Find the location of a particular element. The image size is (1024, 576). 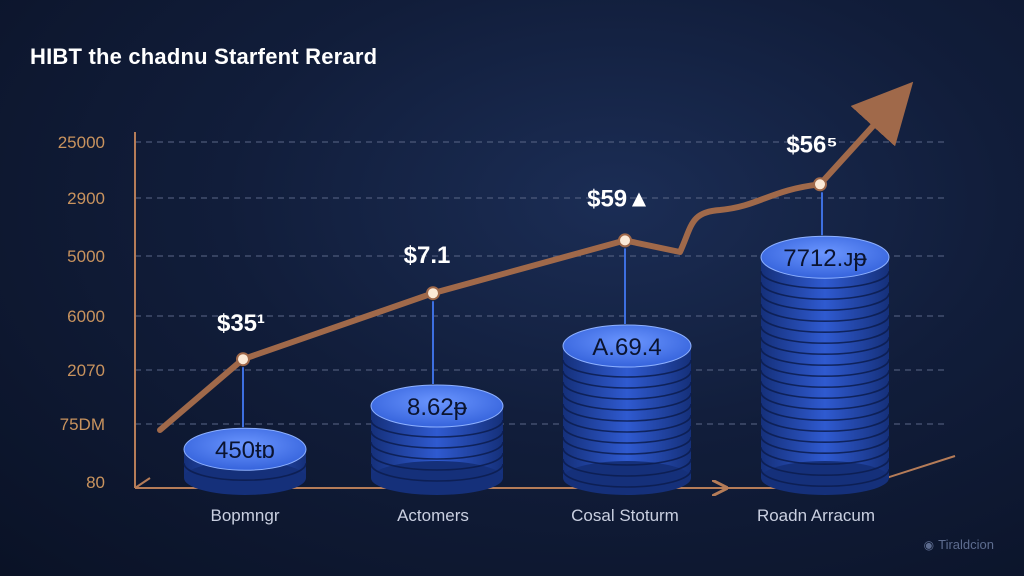

camera-icon: ◉ is located at coordinates (929, 545).